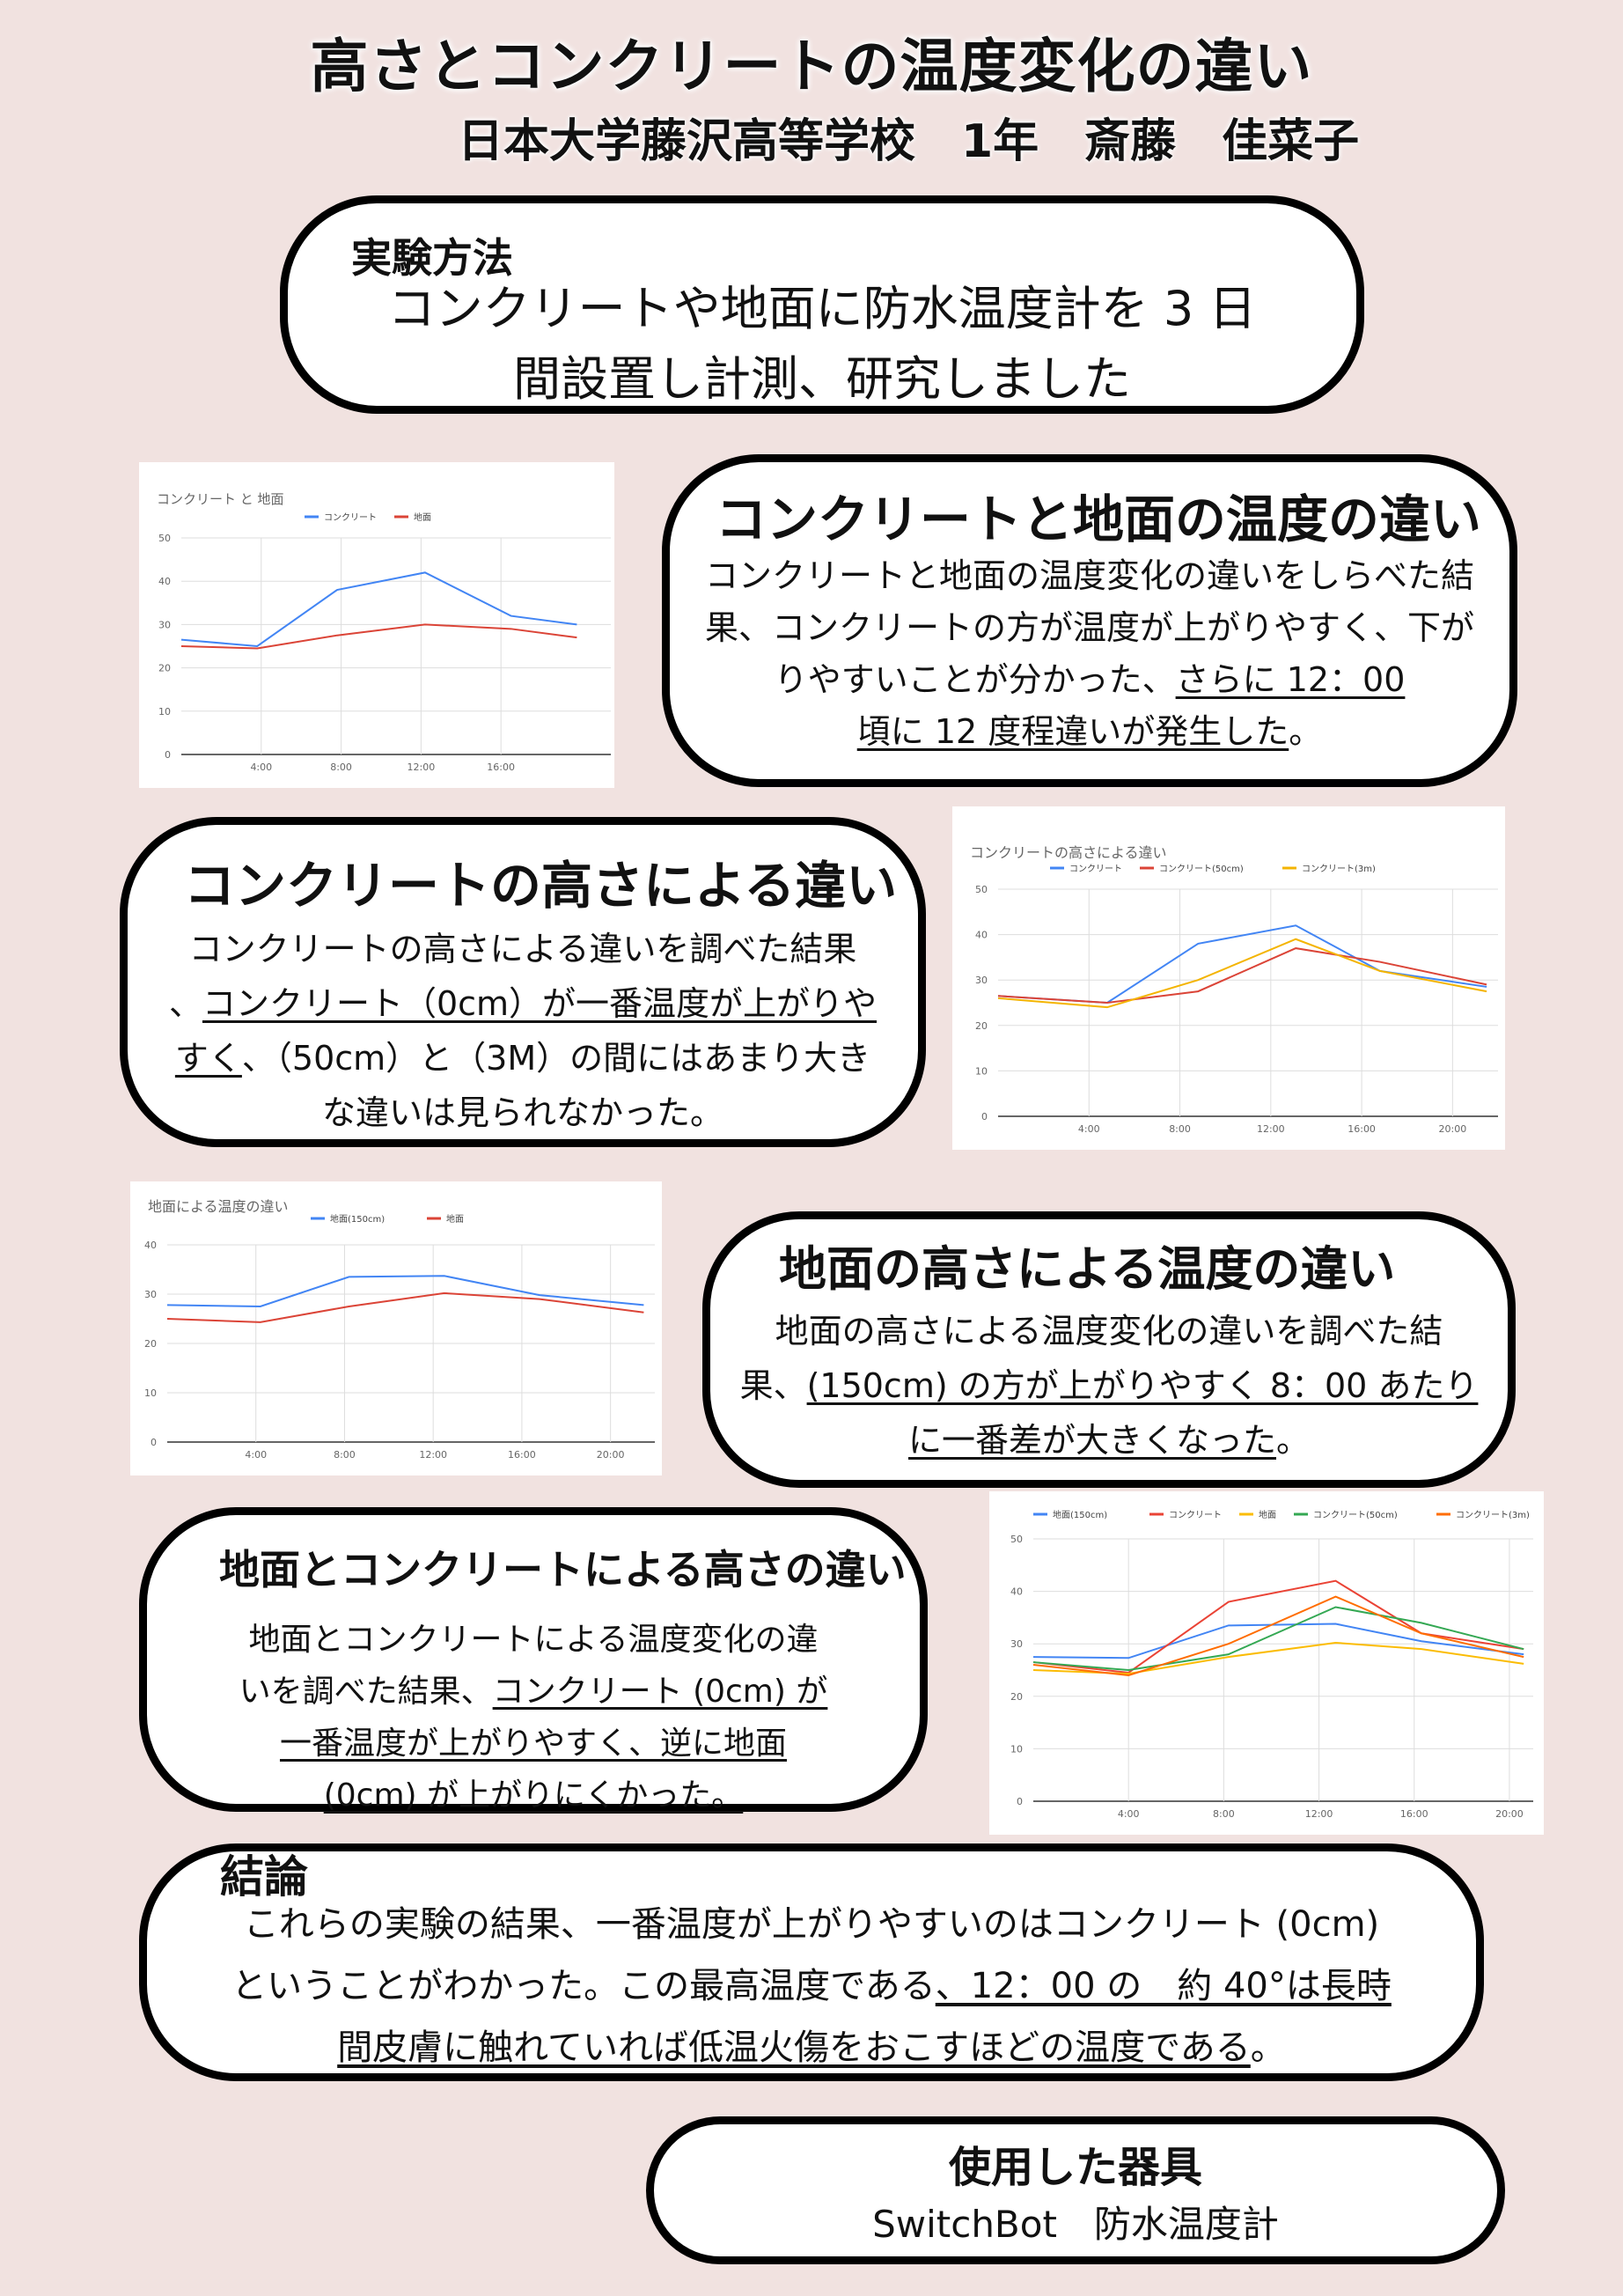  Describe the element at coordinates (540, 1004) in the screenshot. I see `section2-line-2b: コンクリート（0cm）が一番温度が上がりや` at that location.